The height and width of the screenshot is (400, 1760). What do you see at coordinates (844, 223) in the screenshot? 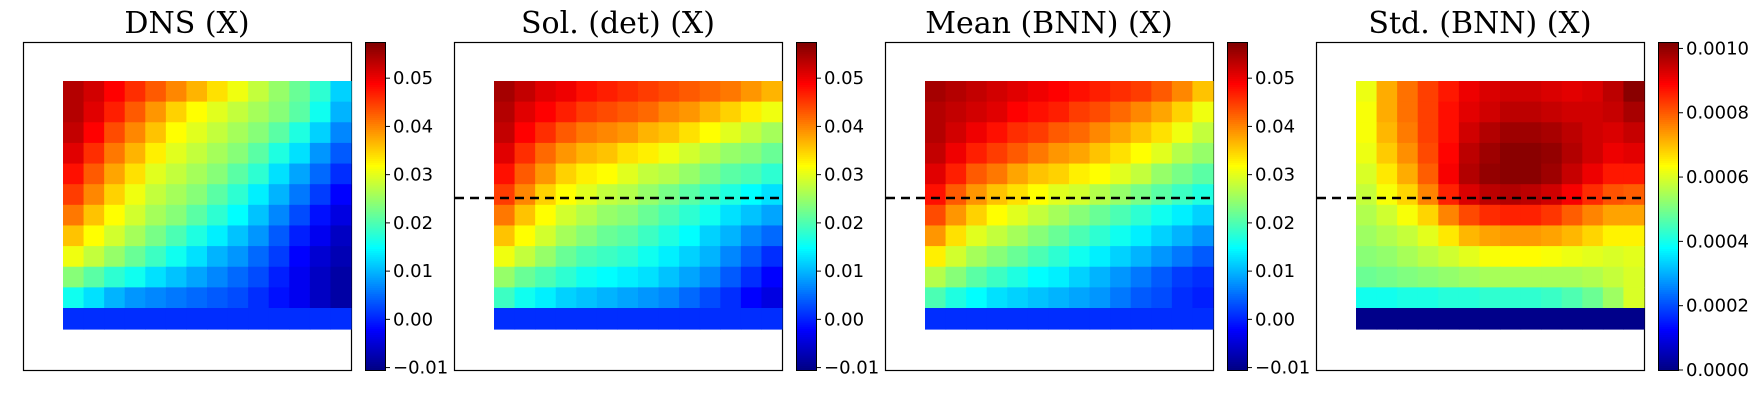
I see `colorbar-tick-label: 0.02` at bounding box center [844, 223].